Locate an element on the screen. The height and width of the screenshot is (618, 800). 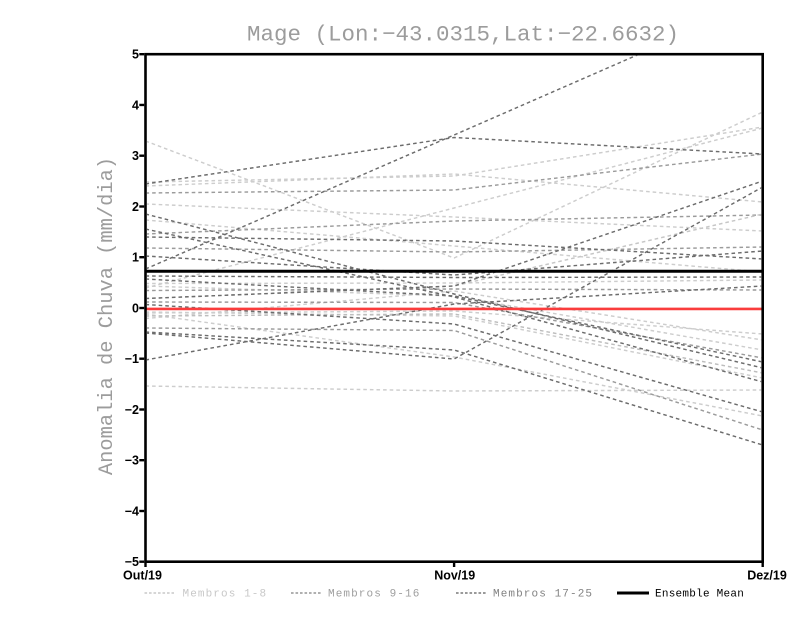
svg-text: 0 is located at coordinates (135, 309).